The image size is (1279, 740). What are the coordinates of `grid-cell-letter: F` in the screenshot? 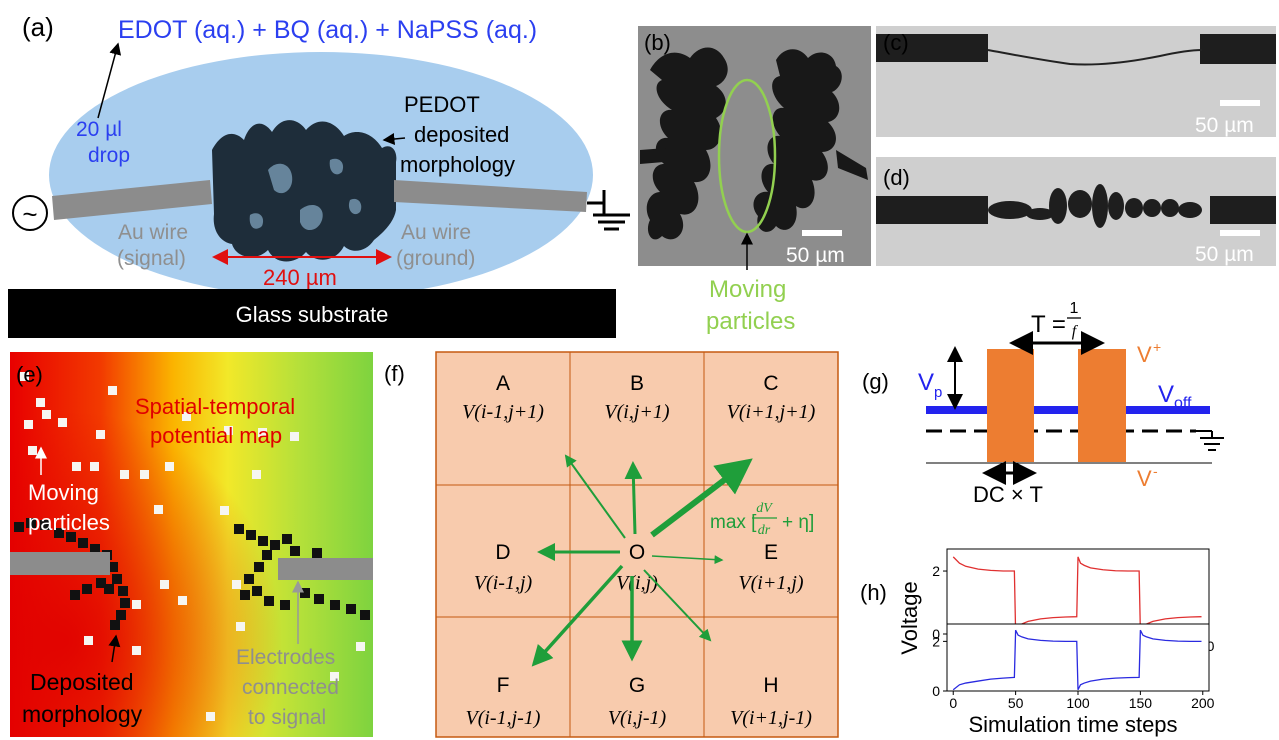 It's located at (503, 685).